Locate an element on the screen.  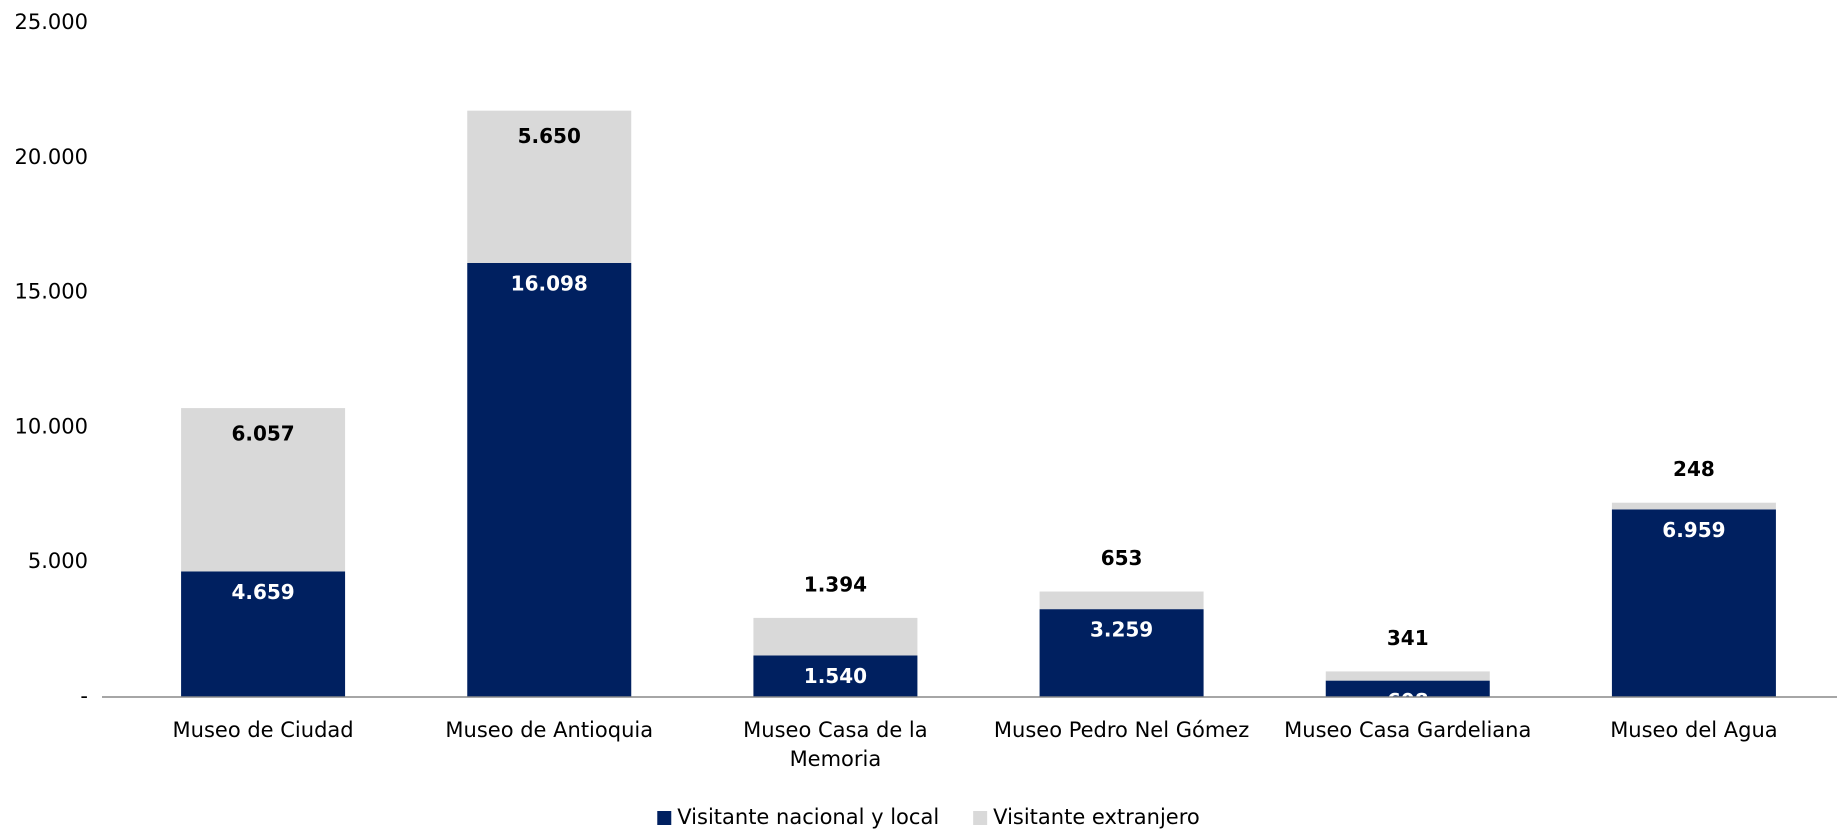
data-label: 4.659 is located at coordinates (262, 592).